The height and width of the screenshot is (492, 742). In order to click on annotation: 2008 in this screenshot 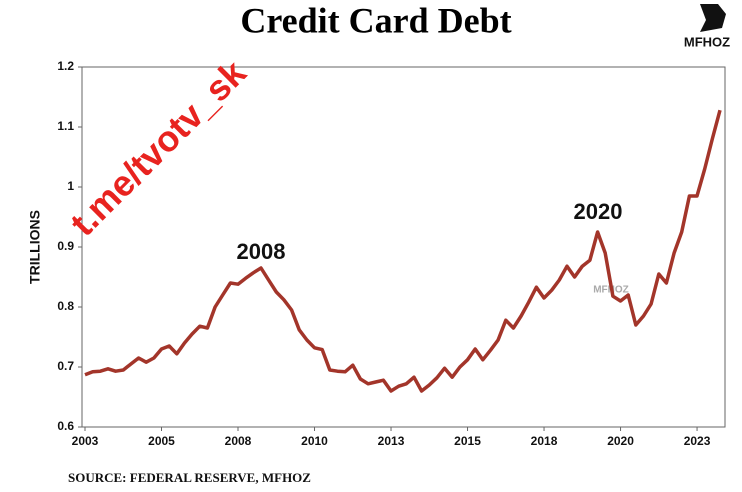, I will do `click(261, 251)`.